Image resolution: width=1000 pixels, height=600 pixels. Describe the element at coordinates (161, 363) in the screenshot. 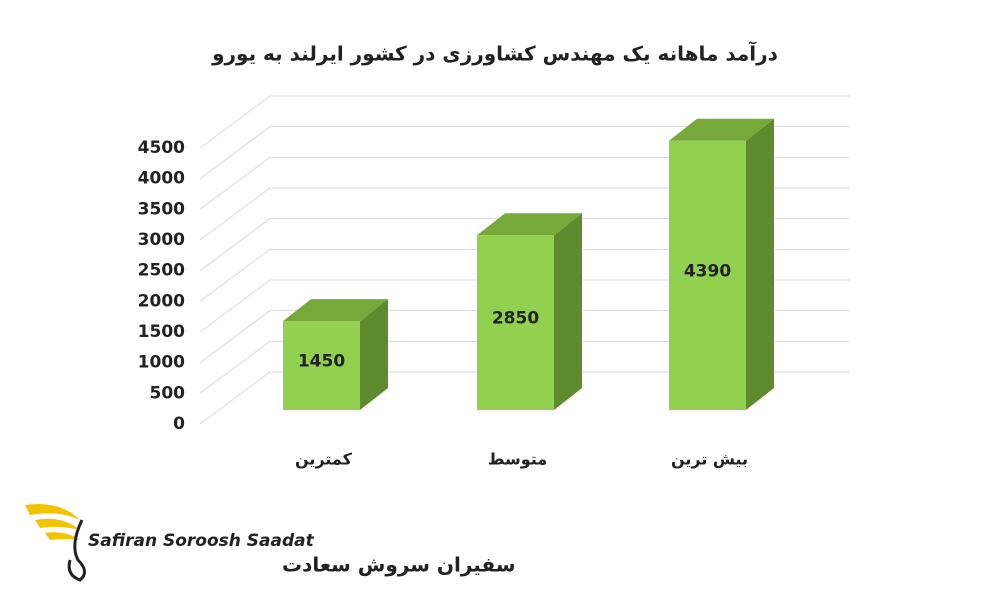

I see `y-tick-label: 1000` at that location.